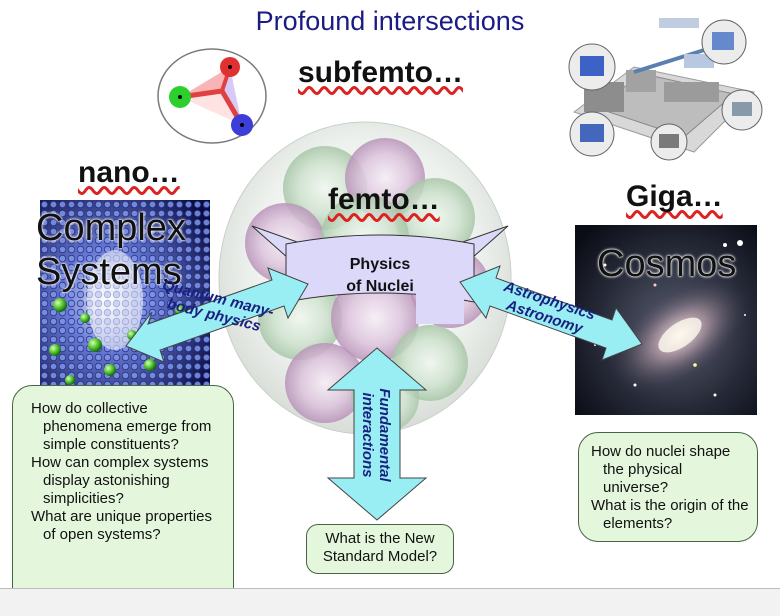  I want to click on cosmos-label: Cosmos, so click(667, 264).